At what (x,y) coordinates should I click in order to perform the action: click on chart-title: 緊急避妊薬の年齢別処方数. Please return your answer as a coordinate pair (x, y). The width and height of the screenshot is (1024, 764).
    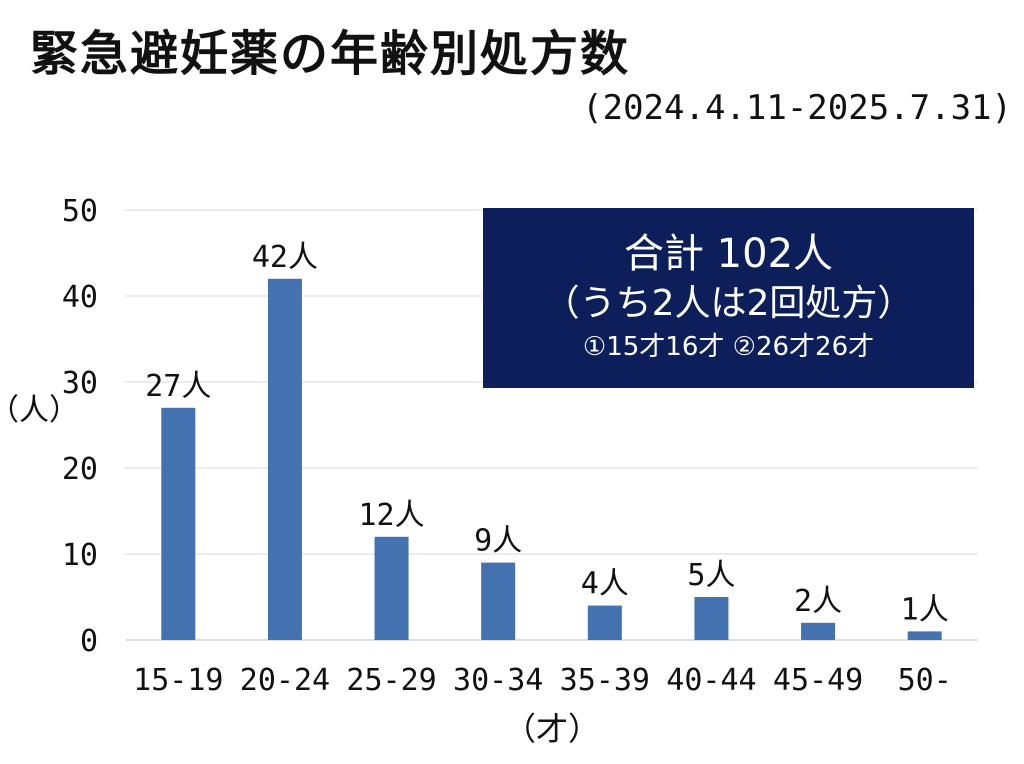
    Looking at the image, I should click on (330, 54).